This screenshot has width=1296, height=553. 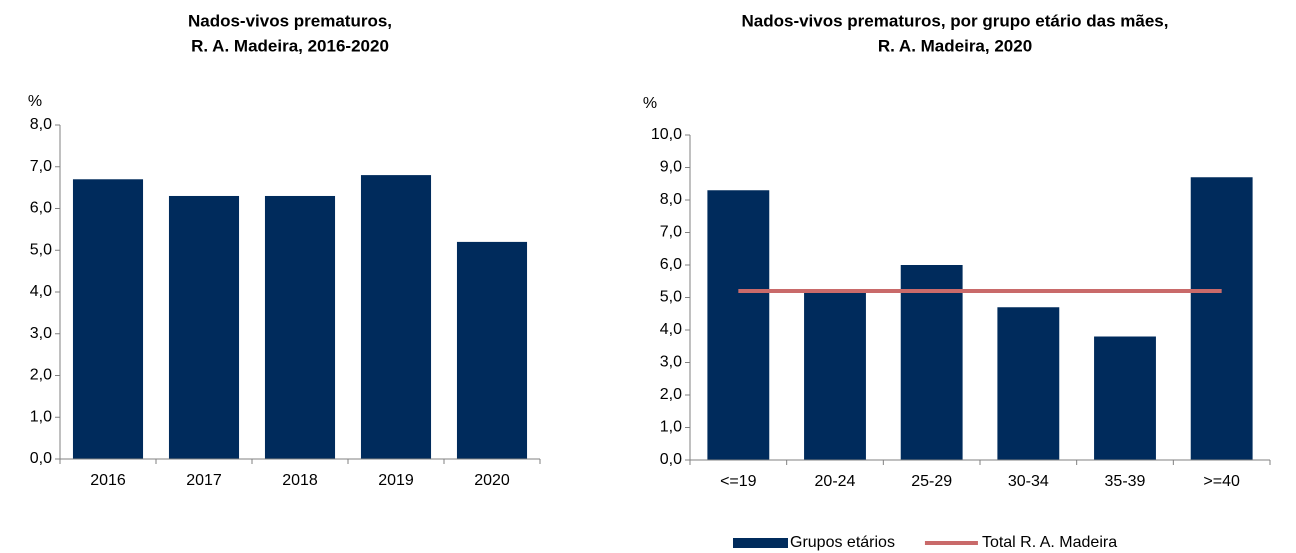 What do you see at coordinates (108, 480) in the screenshot?
I see `x-tick-label: 2016` at bounding box center [108, 480].